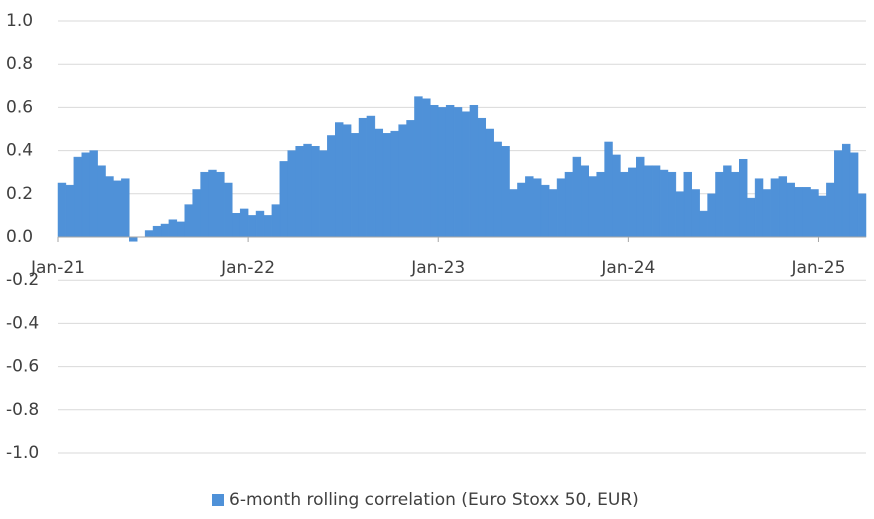  I want to click on legend-swatch, so click(218, 500).